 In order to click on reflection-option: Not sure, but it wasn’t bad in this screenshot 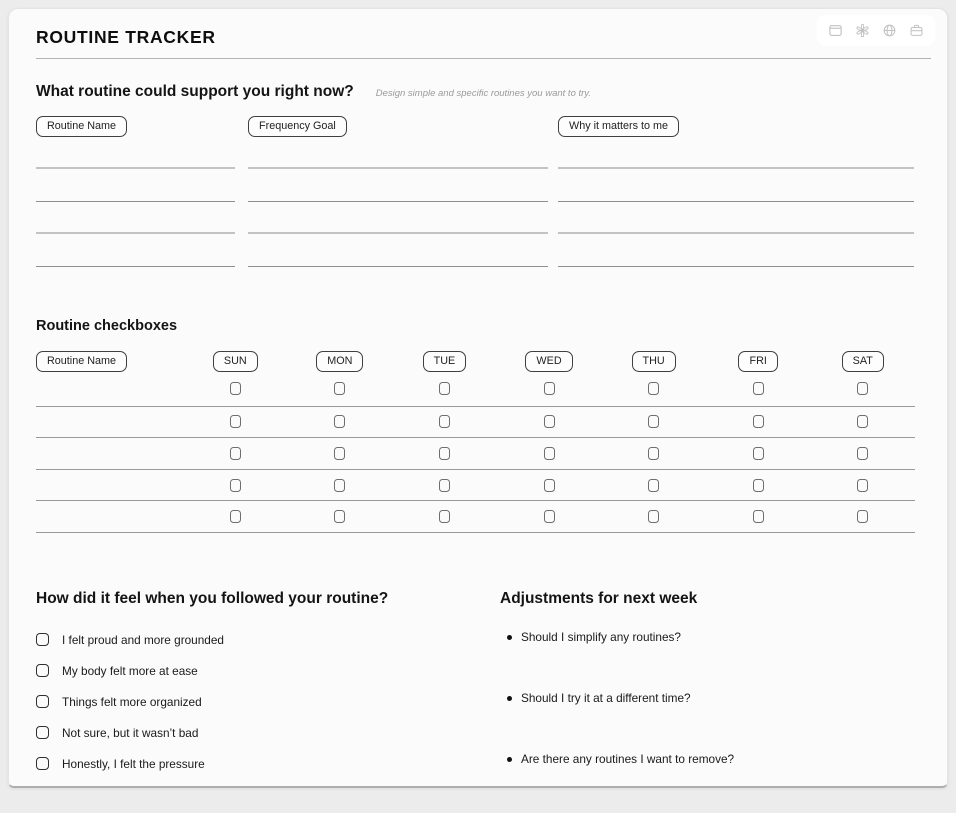, I will do `click(268, 733)`.